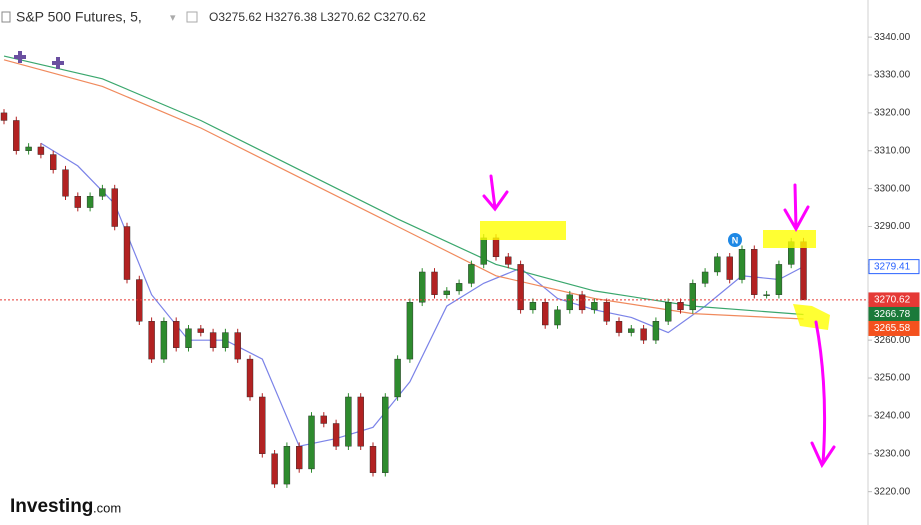 The width and height of the screenshot is (921, 525). Describe the element at coordinates (892, 340) in the screenshot. I see `y-tick-label: 3260.00` at that location.